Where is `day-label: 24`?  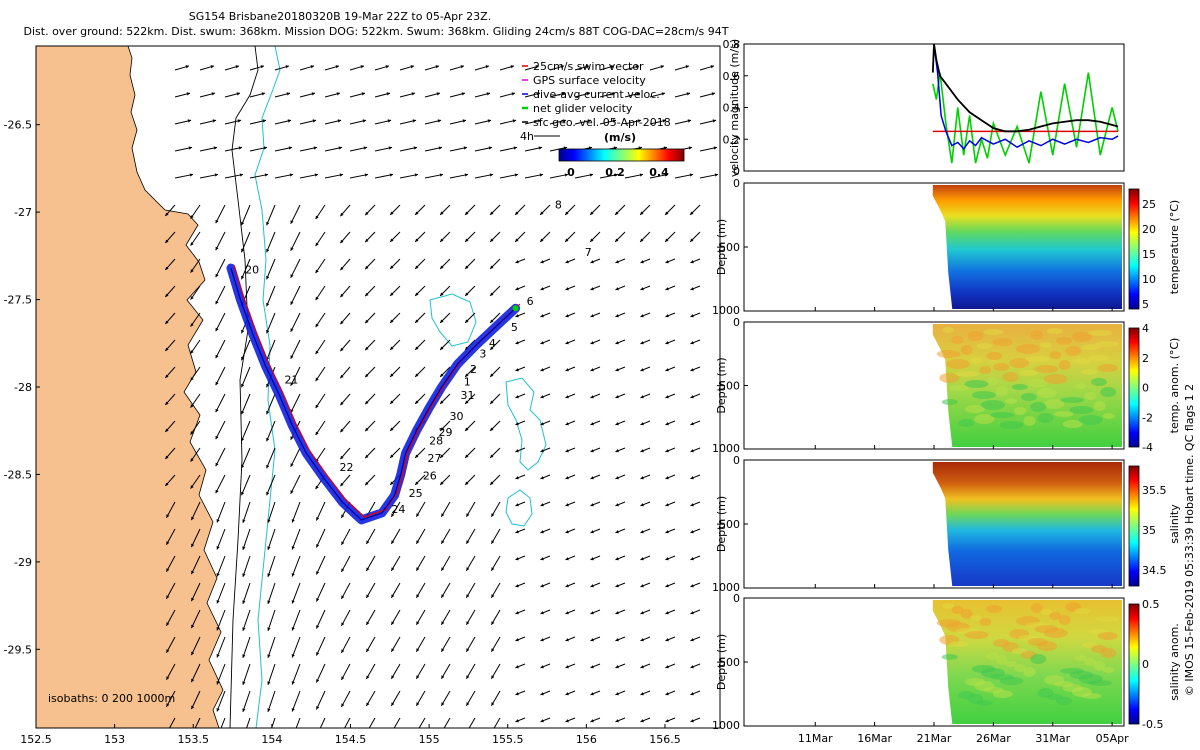 day-label: 24 is located at coordinates (398, 509).